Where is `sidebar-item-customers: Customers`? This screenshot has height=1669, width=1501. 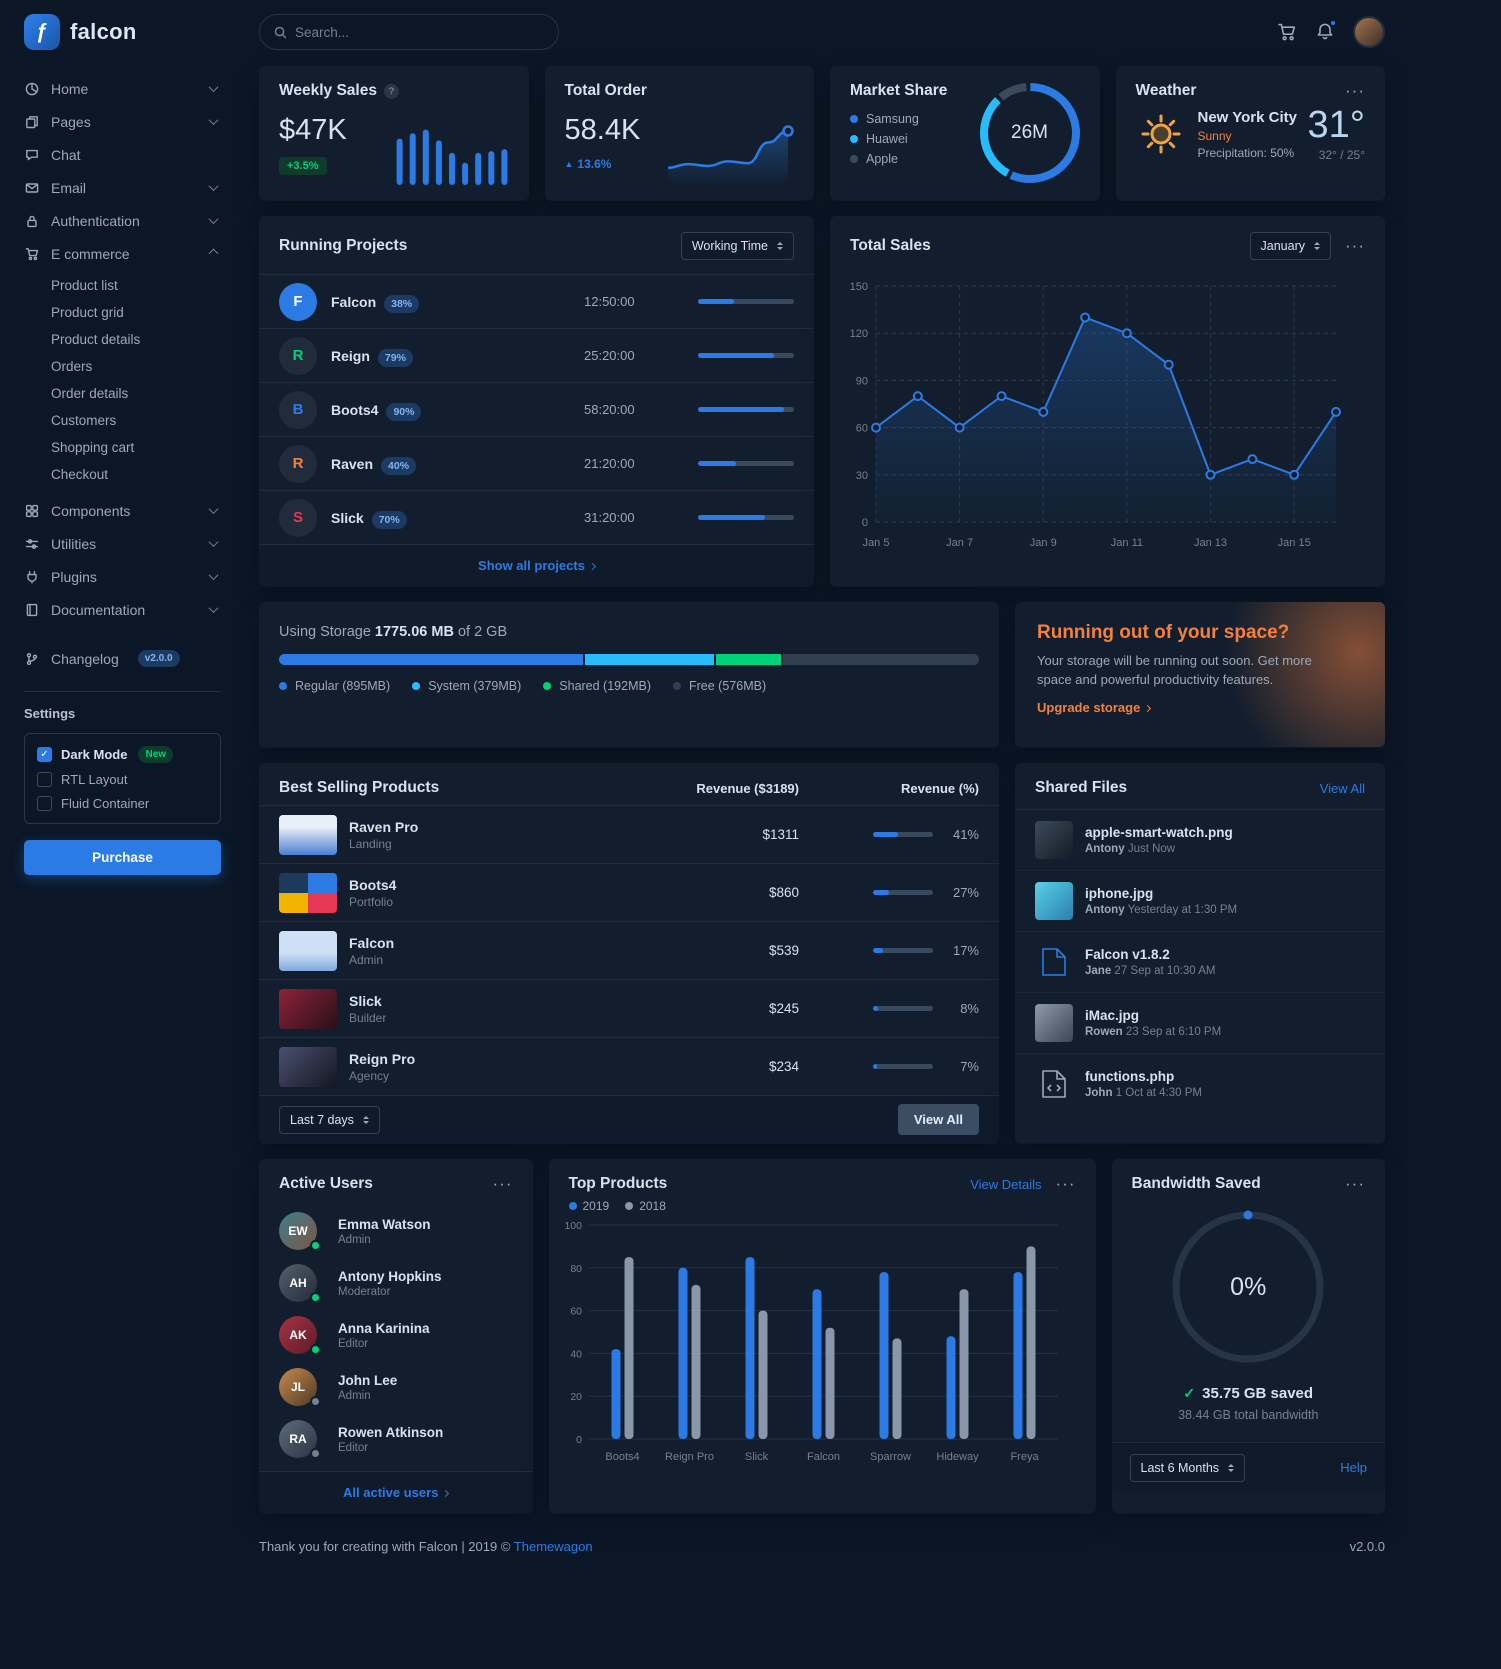
sidebar-item-customers: Customers is located at coordinates (84, 420).